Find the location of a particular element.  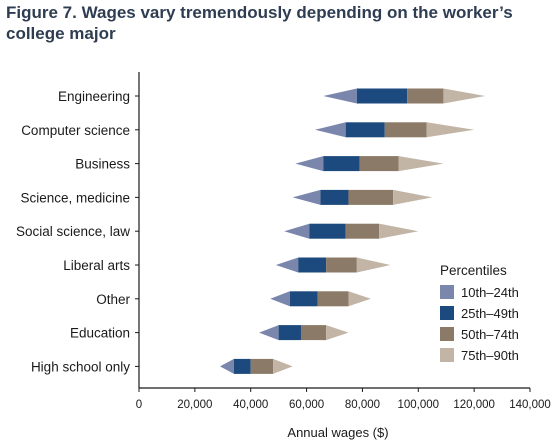

range-bar-high-school-only is located at coordinates (256, 366).